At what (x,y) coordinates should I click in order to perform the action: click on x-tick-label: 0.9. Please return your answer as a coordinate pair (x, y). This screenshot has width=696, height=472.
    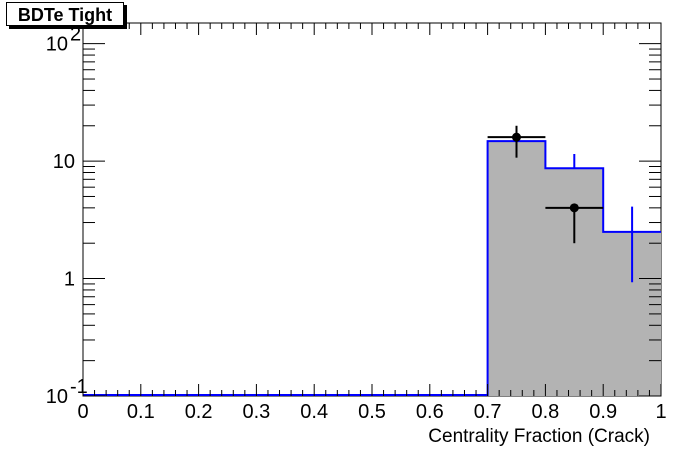
    Looking at the image, I should click on (603, 412).